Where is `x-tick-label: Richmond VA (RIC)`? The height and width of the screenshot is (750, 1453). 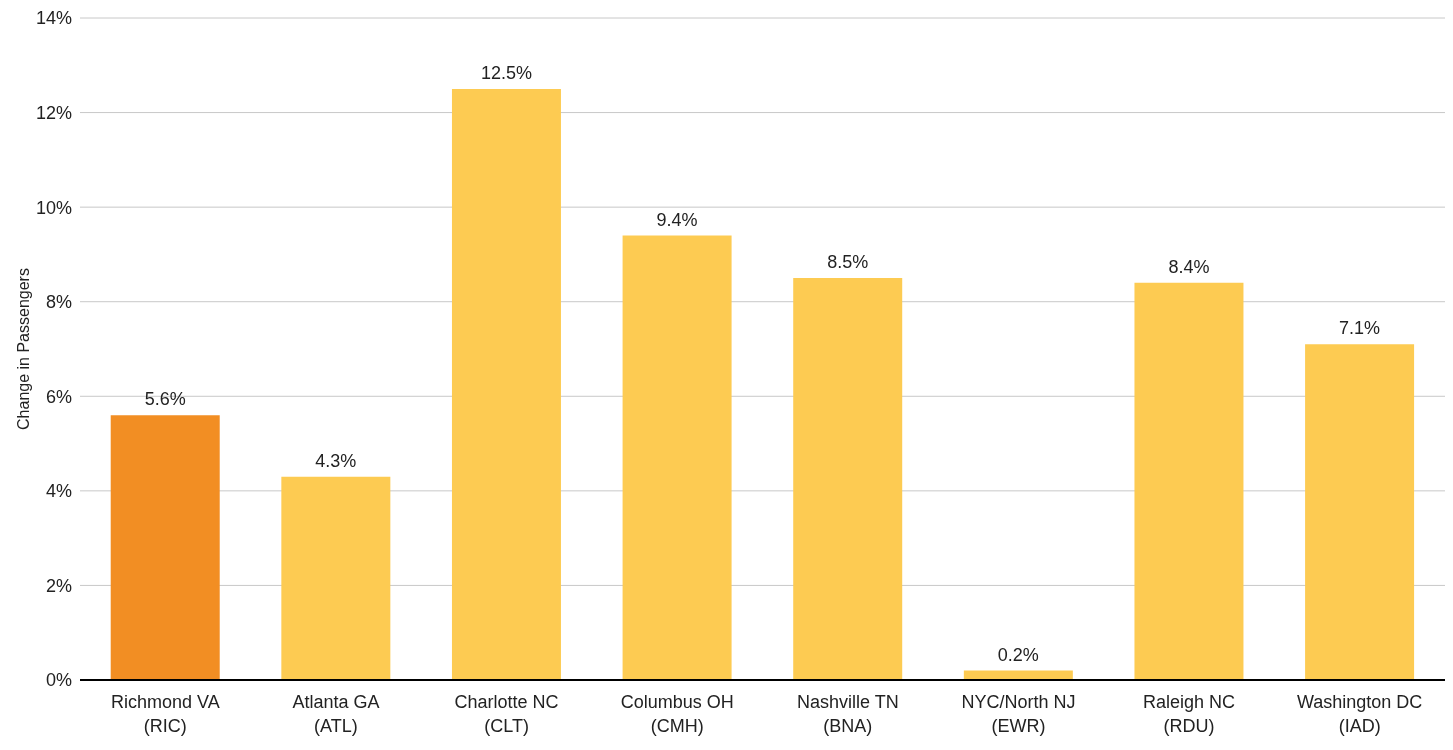
x-tick-label: Richmond VA (RIC) is located at coordinates (165, 714).